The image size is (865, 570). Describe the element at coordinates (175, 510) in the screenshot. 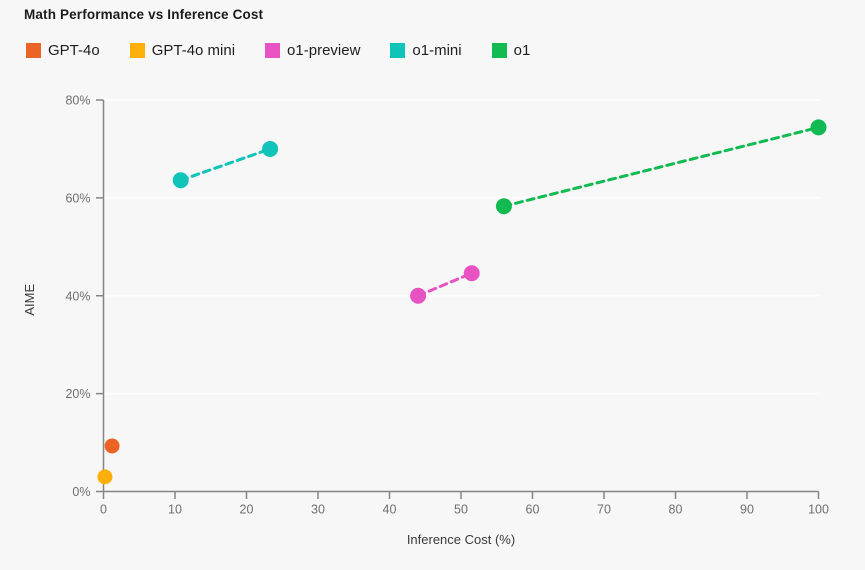

I see `x-tick-label: 10` at that location.